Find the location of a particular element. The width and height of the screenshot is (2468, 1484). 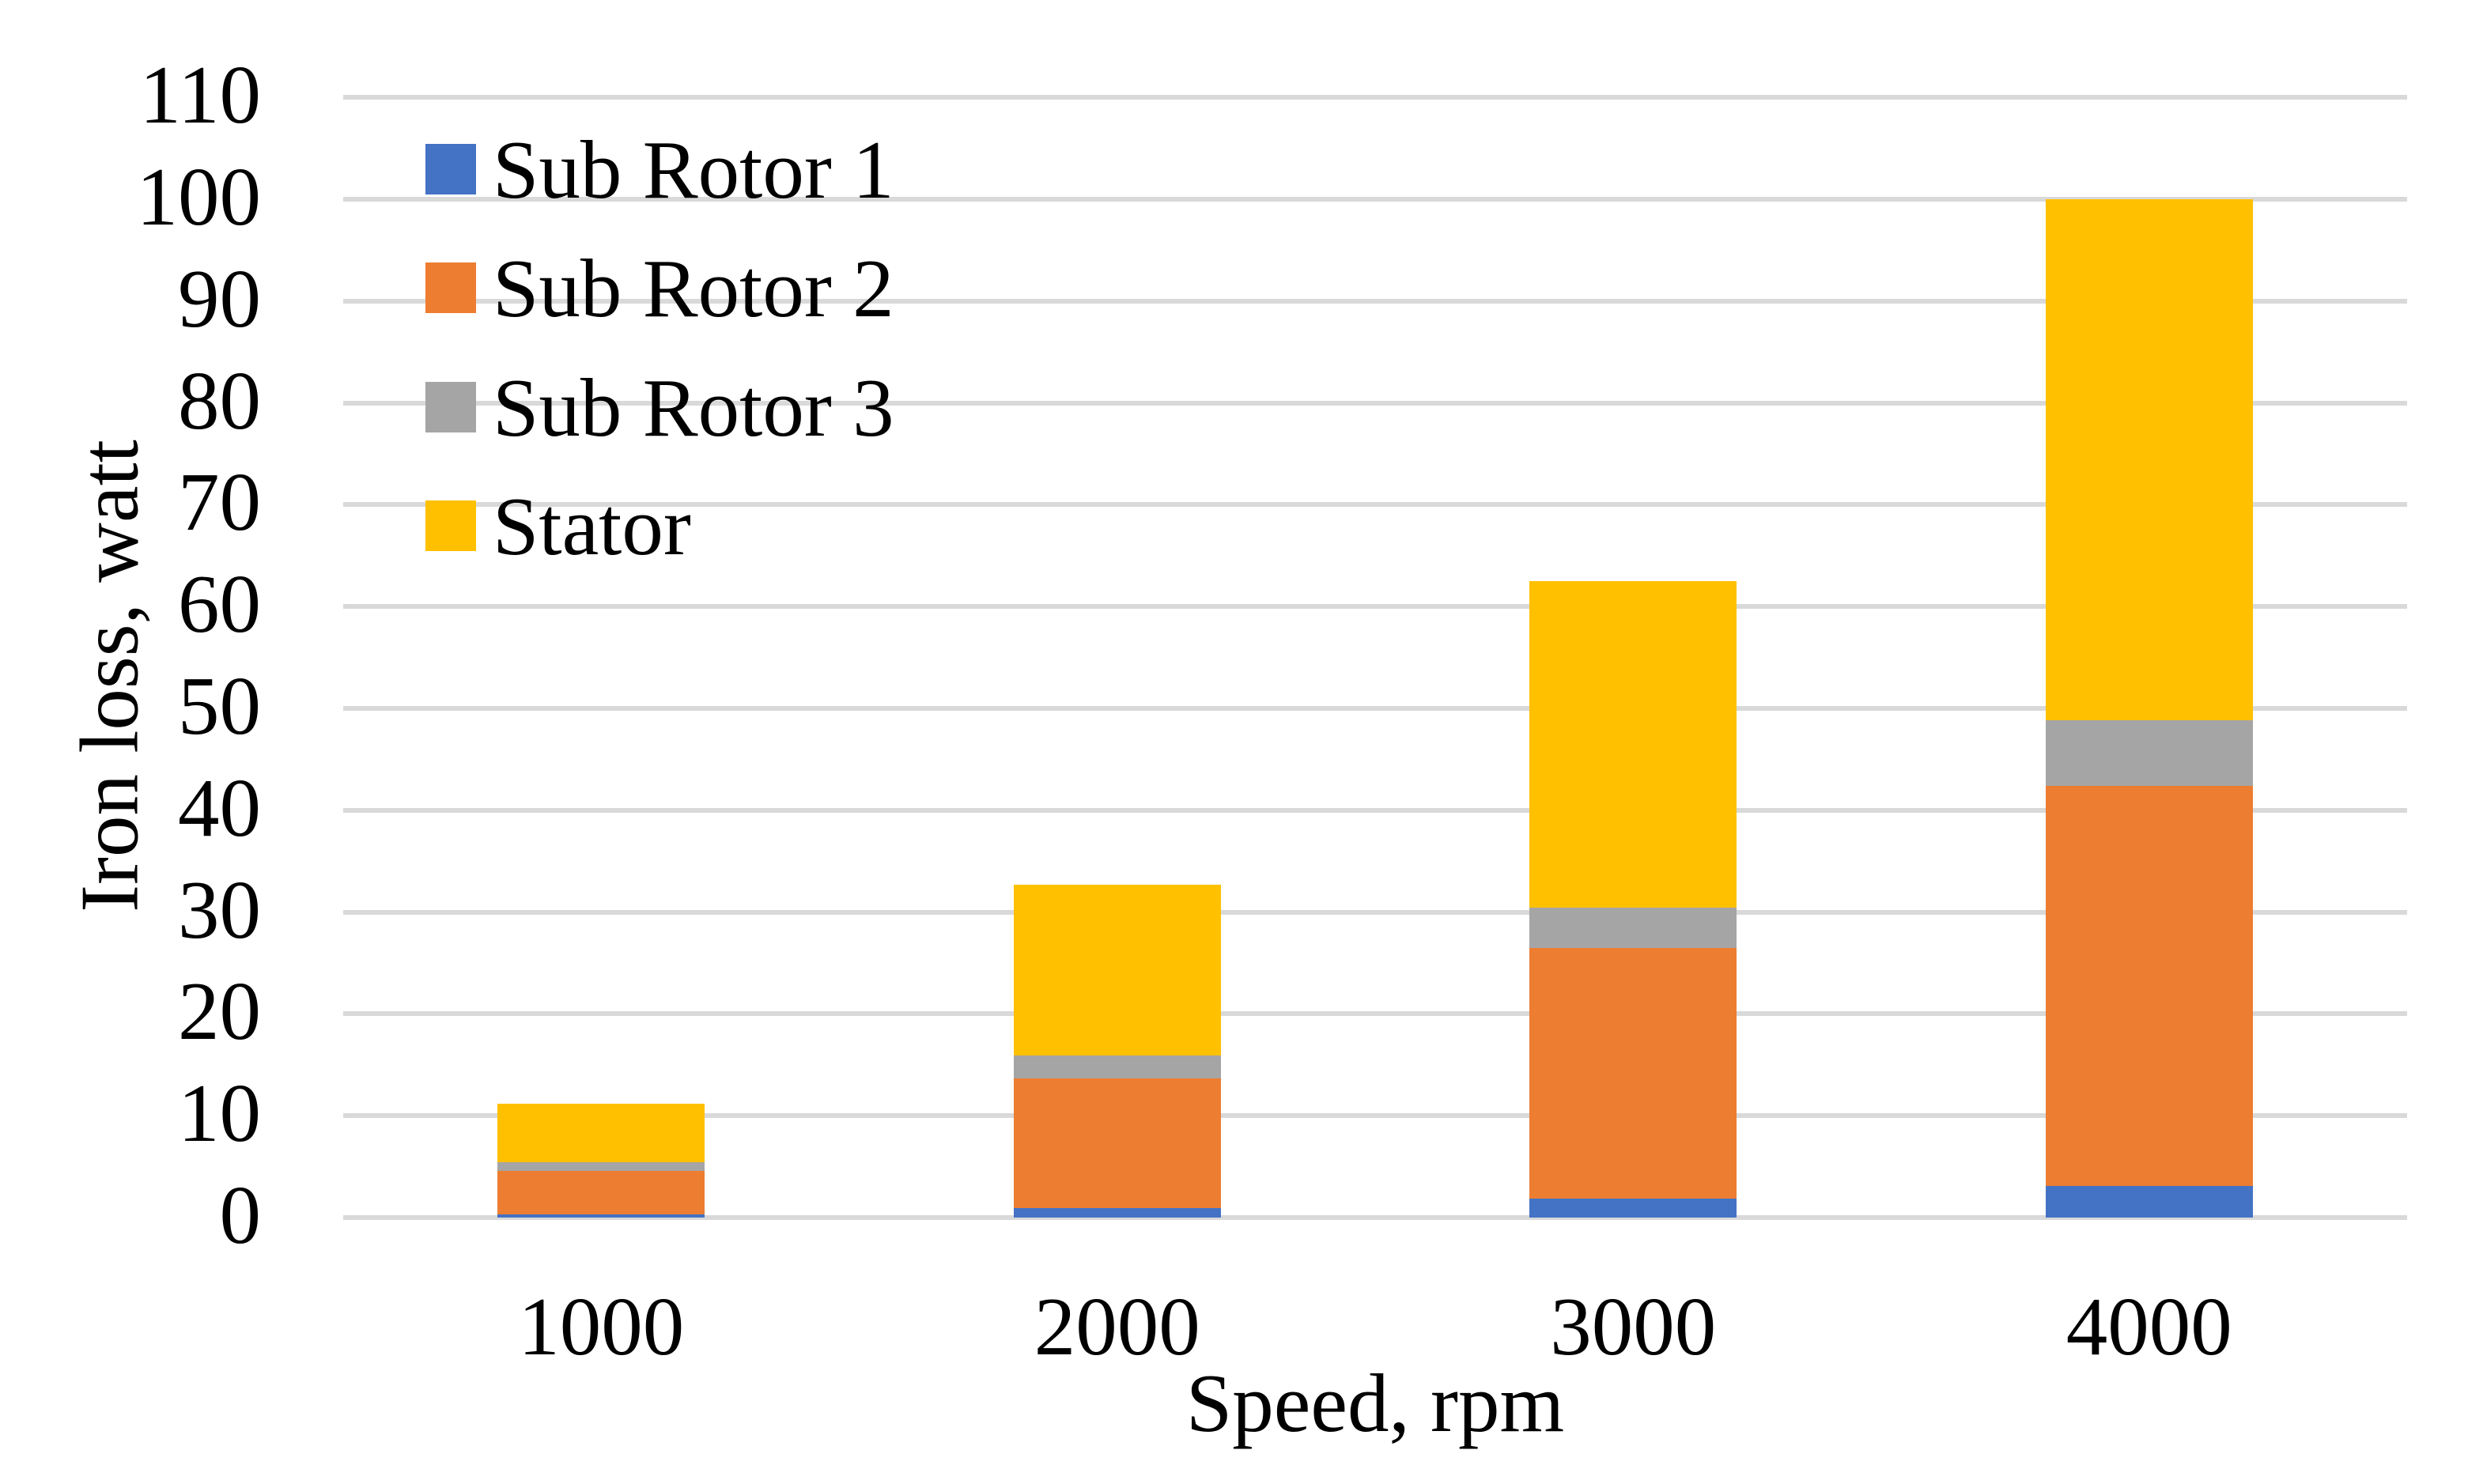

legend-label-stator: Stator is located at coordinates (592, 525).